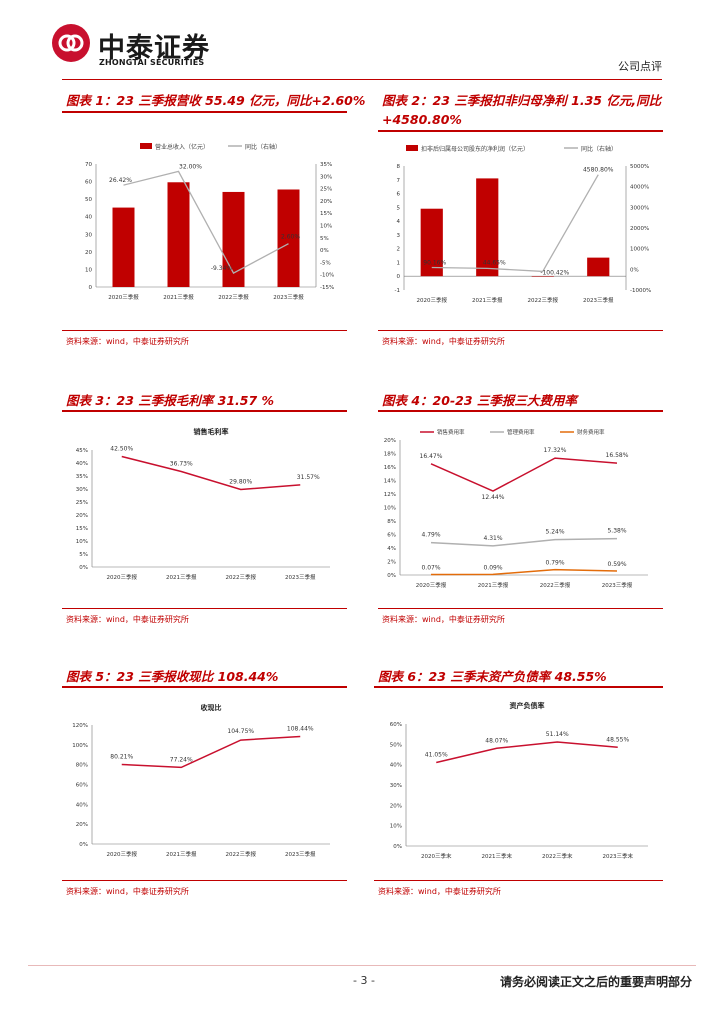  What do you see at coordinates (397, 291) in the screenshot?
I see `left-axis-tick-label: -1` at bounding box center [397, 291].